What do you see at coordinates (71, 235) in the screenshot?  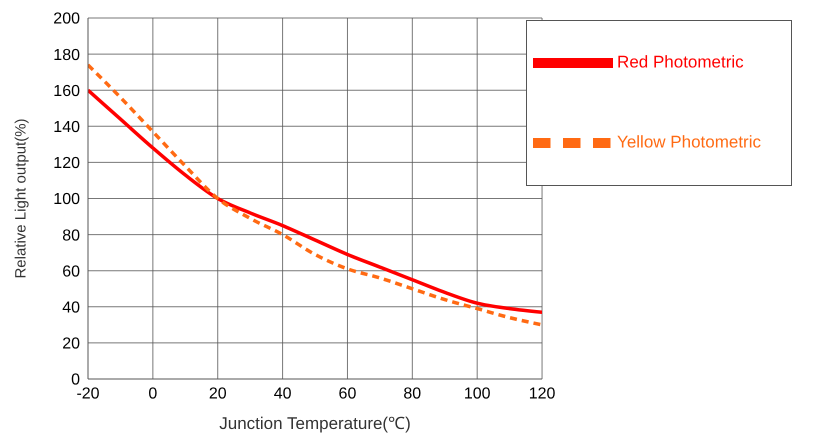 I see `y-tick-label: 80` at bounding box center [71, 235].